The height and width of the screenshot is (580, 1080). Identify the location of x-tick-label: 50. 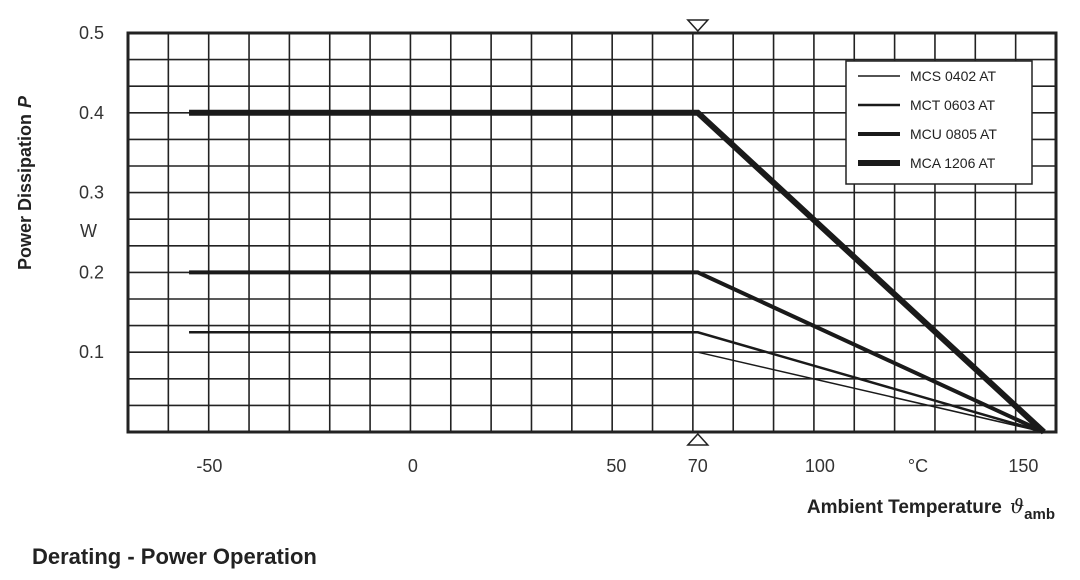
(616, 466).